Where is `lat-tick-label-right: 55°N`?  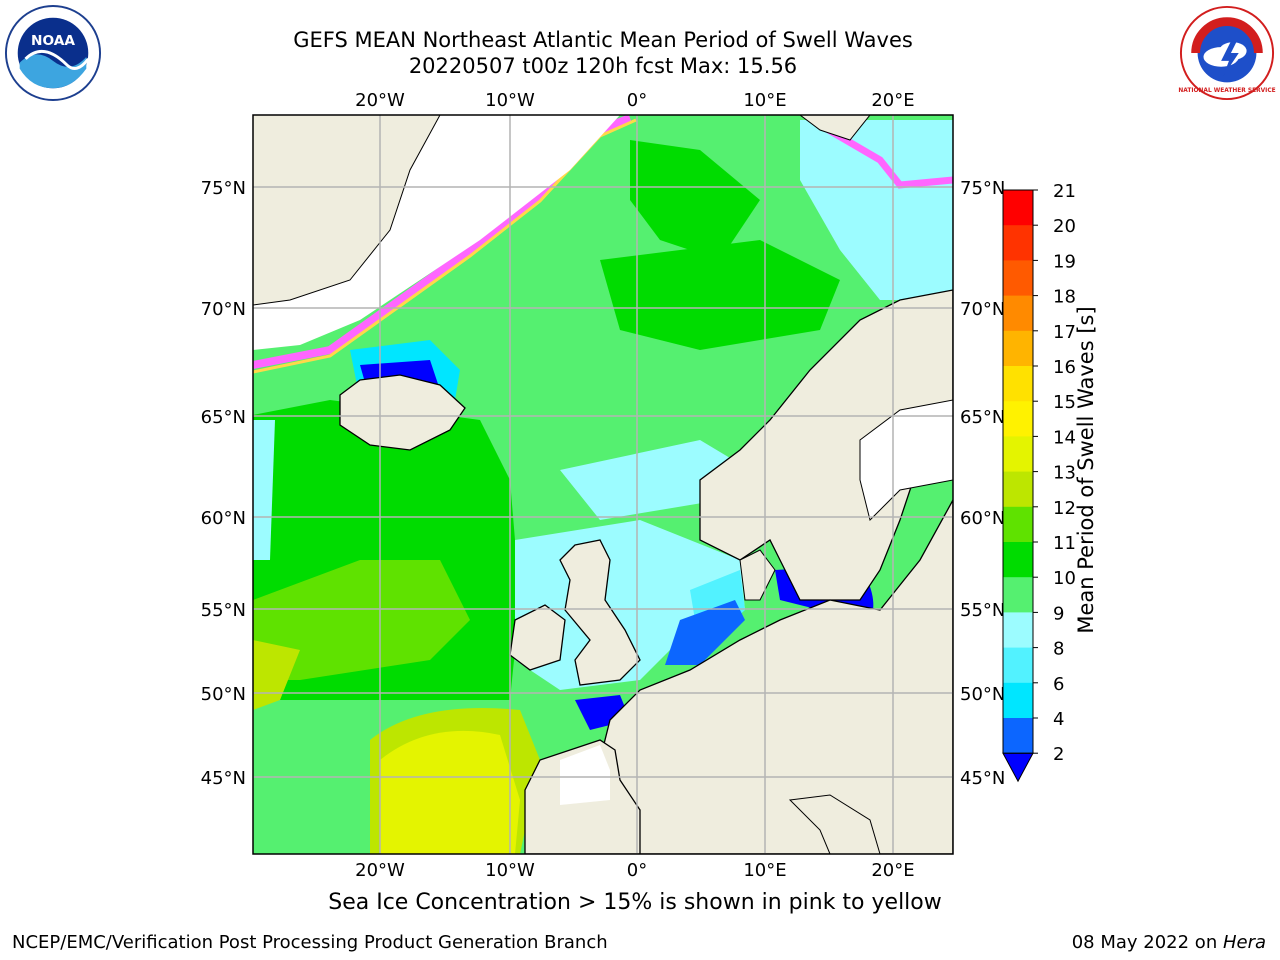
lat-tick-label-right: 55°N is located at coordinates (982, 610).